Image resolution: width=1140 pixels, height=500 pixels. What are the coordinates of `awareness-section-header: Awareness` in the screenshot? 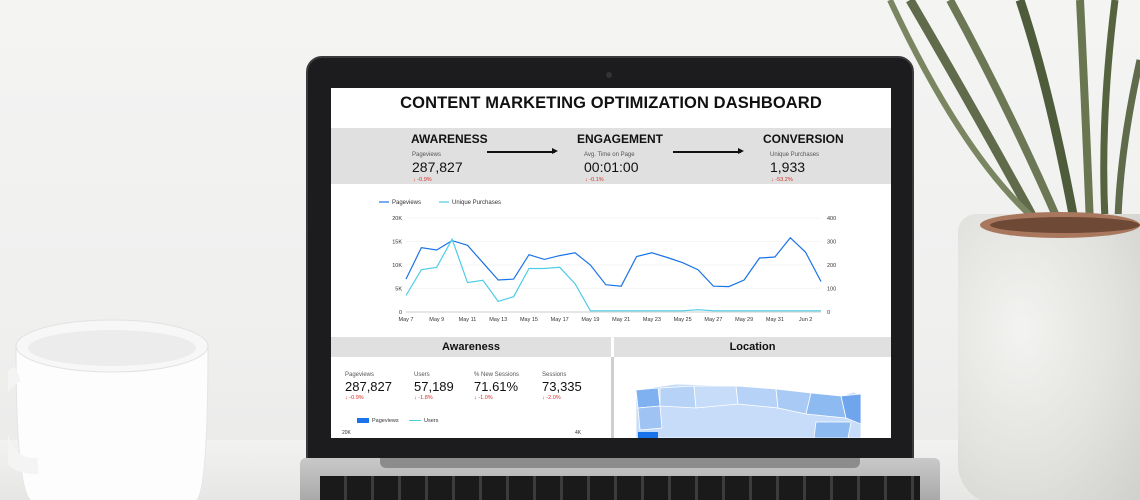 It's located at (471, 347).